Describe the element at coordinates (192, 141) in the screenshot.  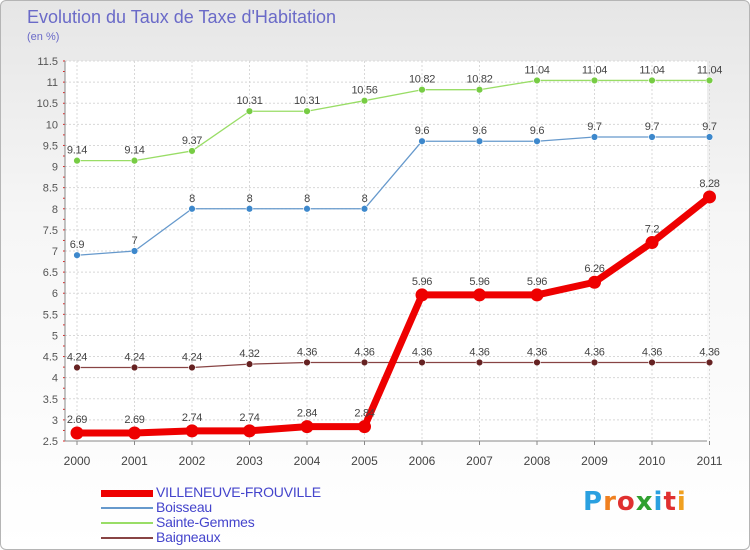
I see `data-label: 9.37` at that location.